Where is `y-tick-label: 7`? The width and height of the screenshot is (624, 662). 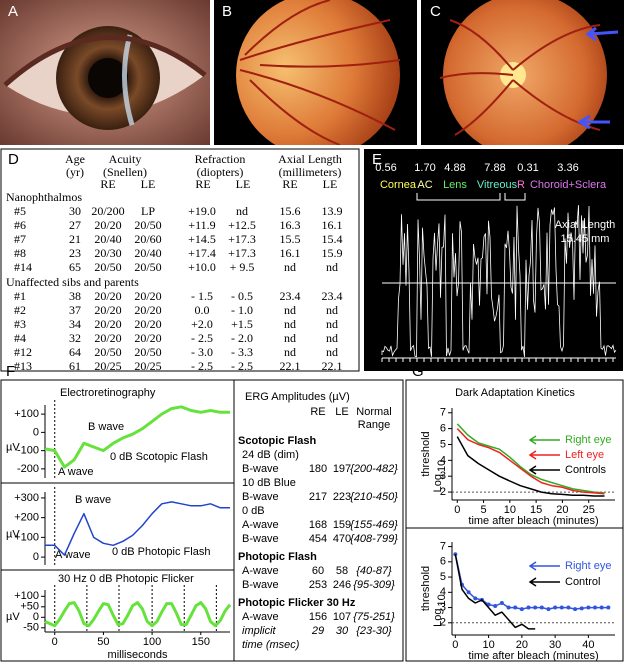
y-tick-label: 7 is located at coordinates (443, 546).